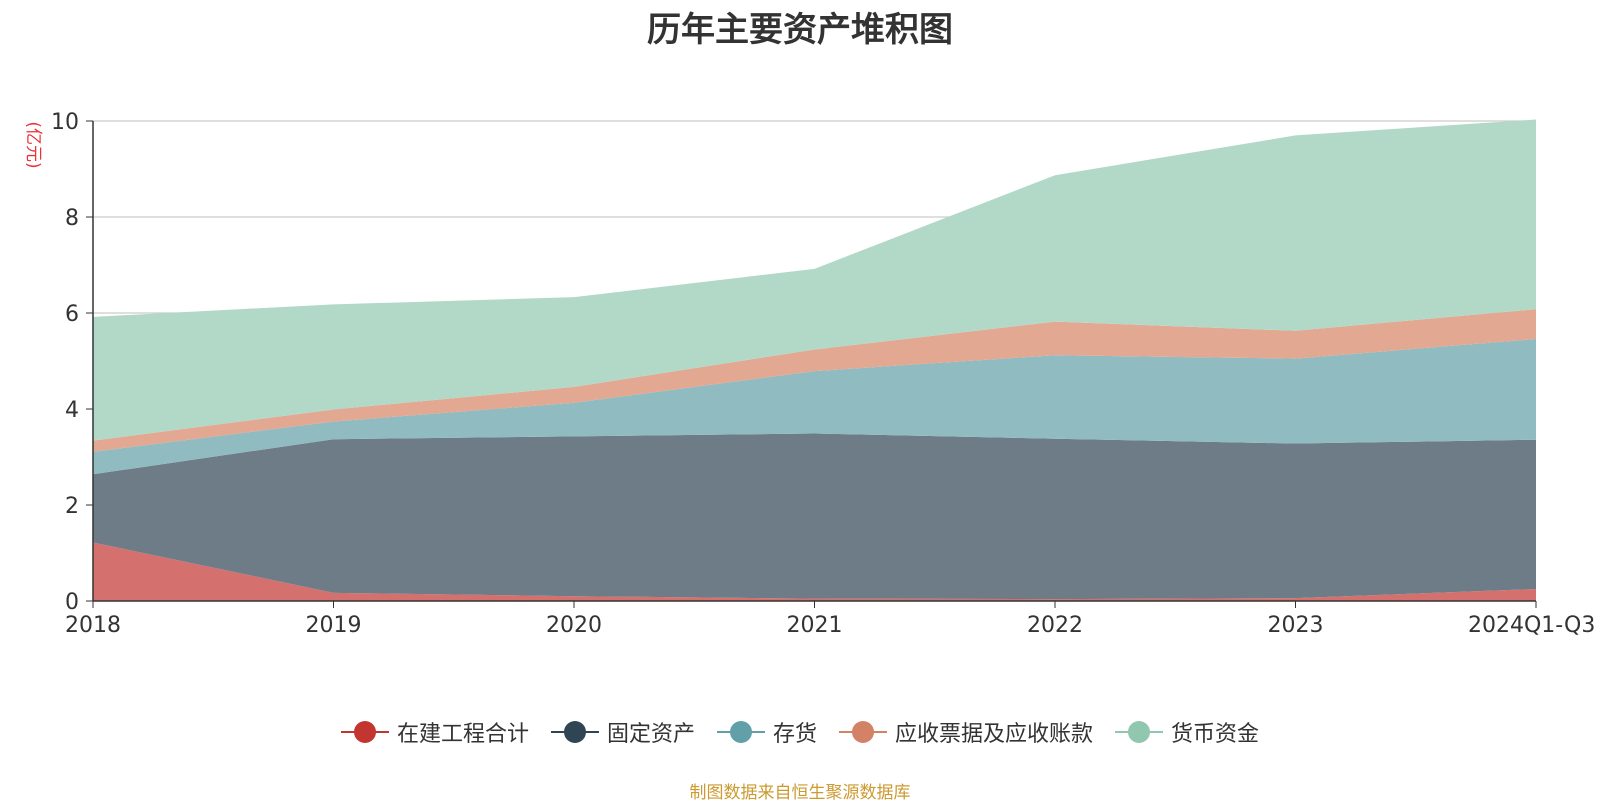 Image resolution: width=1600 pixels, height=803 pixels. I want to click on x-tick-label: 2022, so click(1055, 625).